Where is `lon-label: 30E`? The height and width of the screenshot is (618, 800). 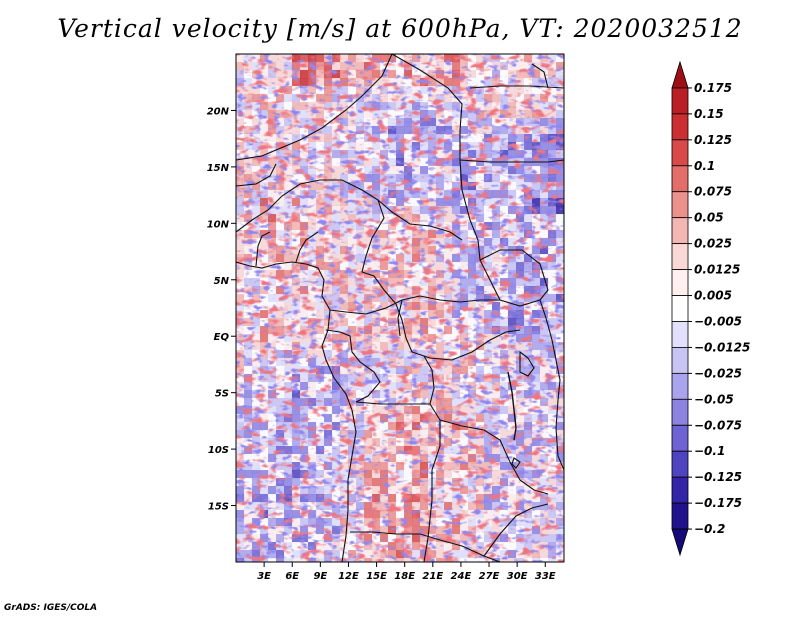 lon-label: 30E is located at coordinates (517, 576).